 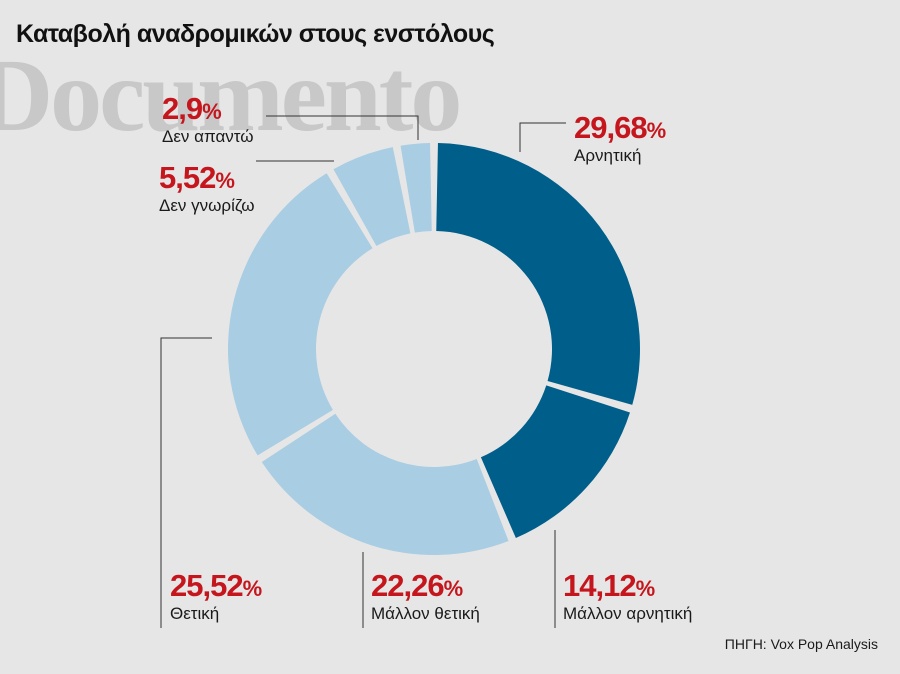 What do you see at coordinates (255, 34) in the screenshot?
I see `chart-title: Καταβολή αναδρομικών στους ενστόλους` at bounding box center [255, 34].